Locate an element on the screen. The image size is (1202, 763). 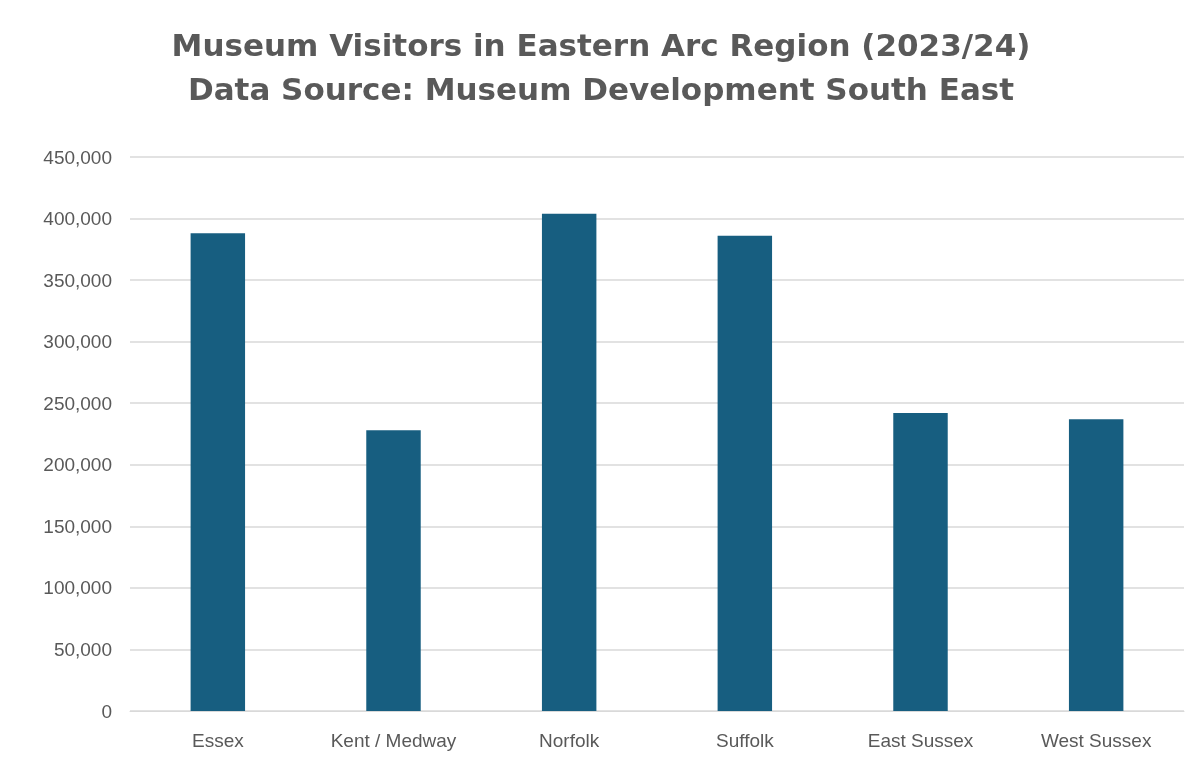
x-tick-label: Essex is located at coordinates (218, 740).